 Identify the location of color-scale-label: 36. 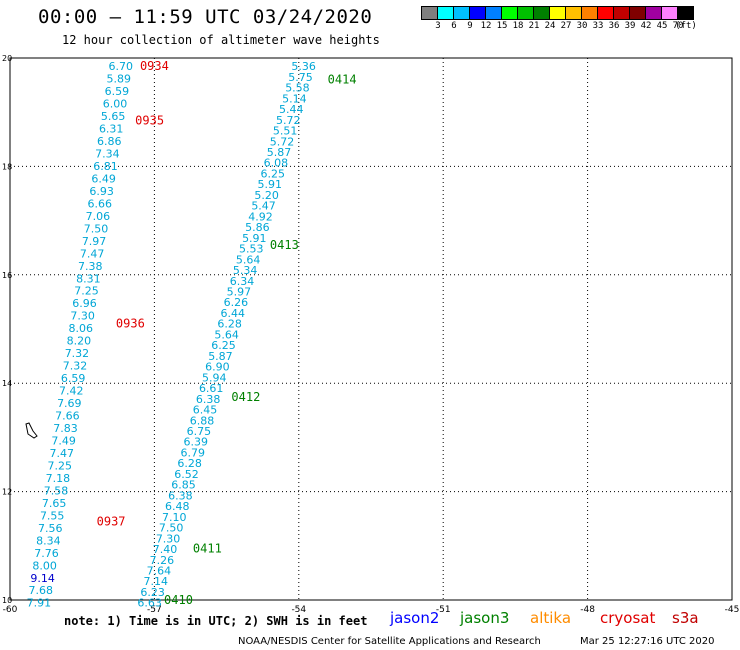
(614, 26).